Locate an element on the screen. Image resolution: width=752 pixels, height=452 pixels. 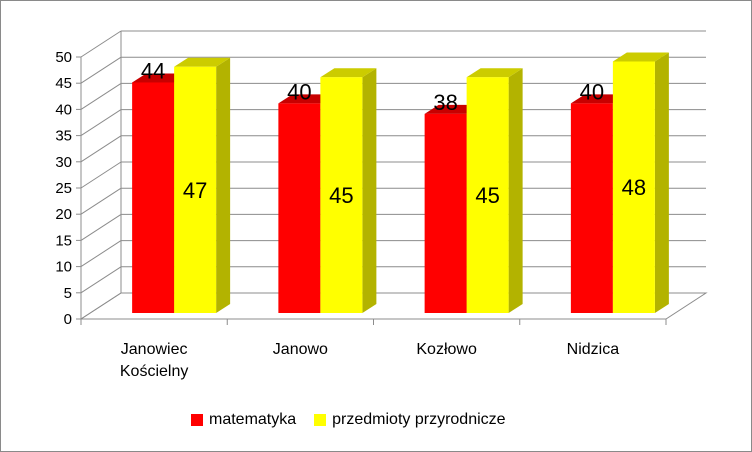
legend-item-matematyka: matematyka is located at coordinates (243, 420).